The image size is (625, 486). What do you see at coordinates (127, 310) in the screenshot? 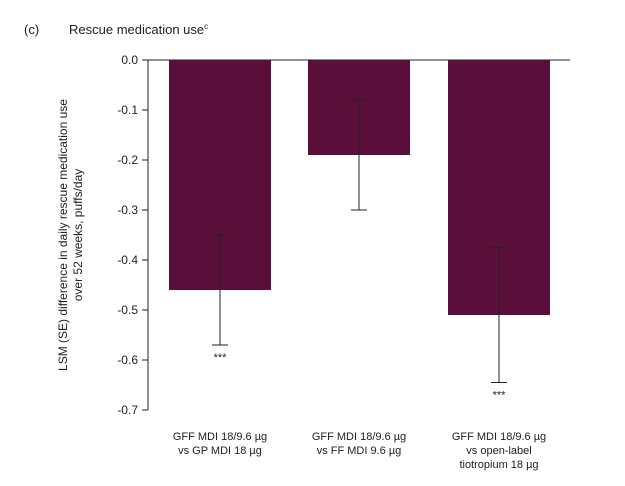
I see `y-tick-label: -0.5` at bounding box center [127, 310].